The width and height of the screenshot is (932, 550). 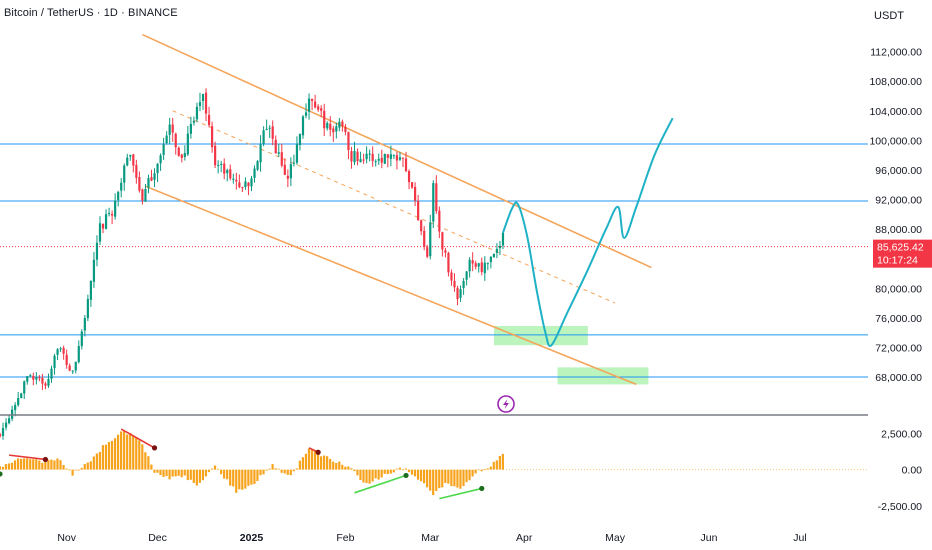 What do you see at coordinates (901, 434) in the screenshot?
I see `oscillator-tick-label: 2,500.00` at bounding box center [901, 434].